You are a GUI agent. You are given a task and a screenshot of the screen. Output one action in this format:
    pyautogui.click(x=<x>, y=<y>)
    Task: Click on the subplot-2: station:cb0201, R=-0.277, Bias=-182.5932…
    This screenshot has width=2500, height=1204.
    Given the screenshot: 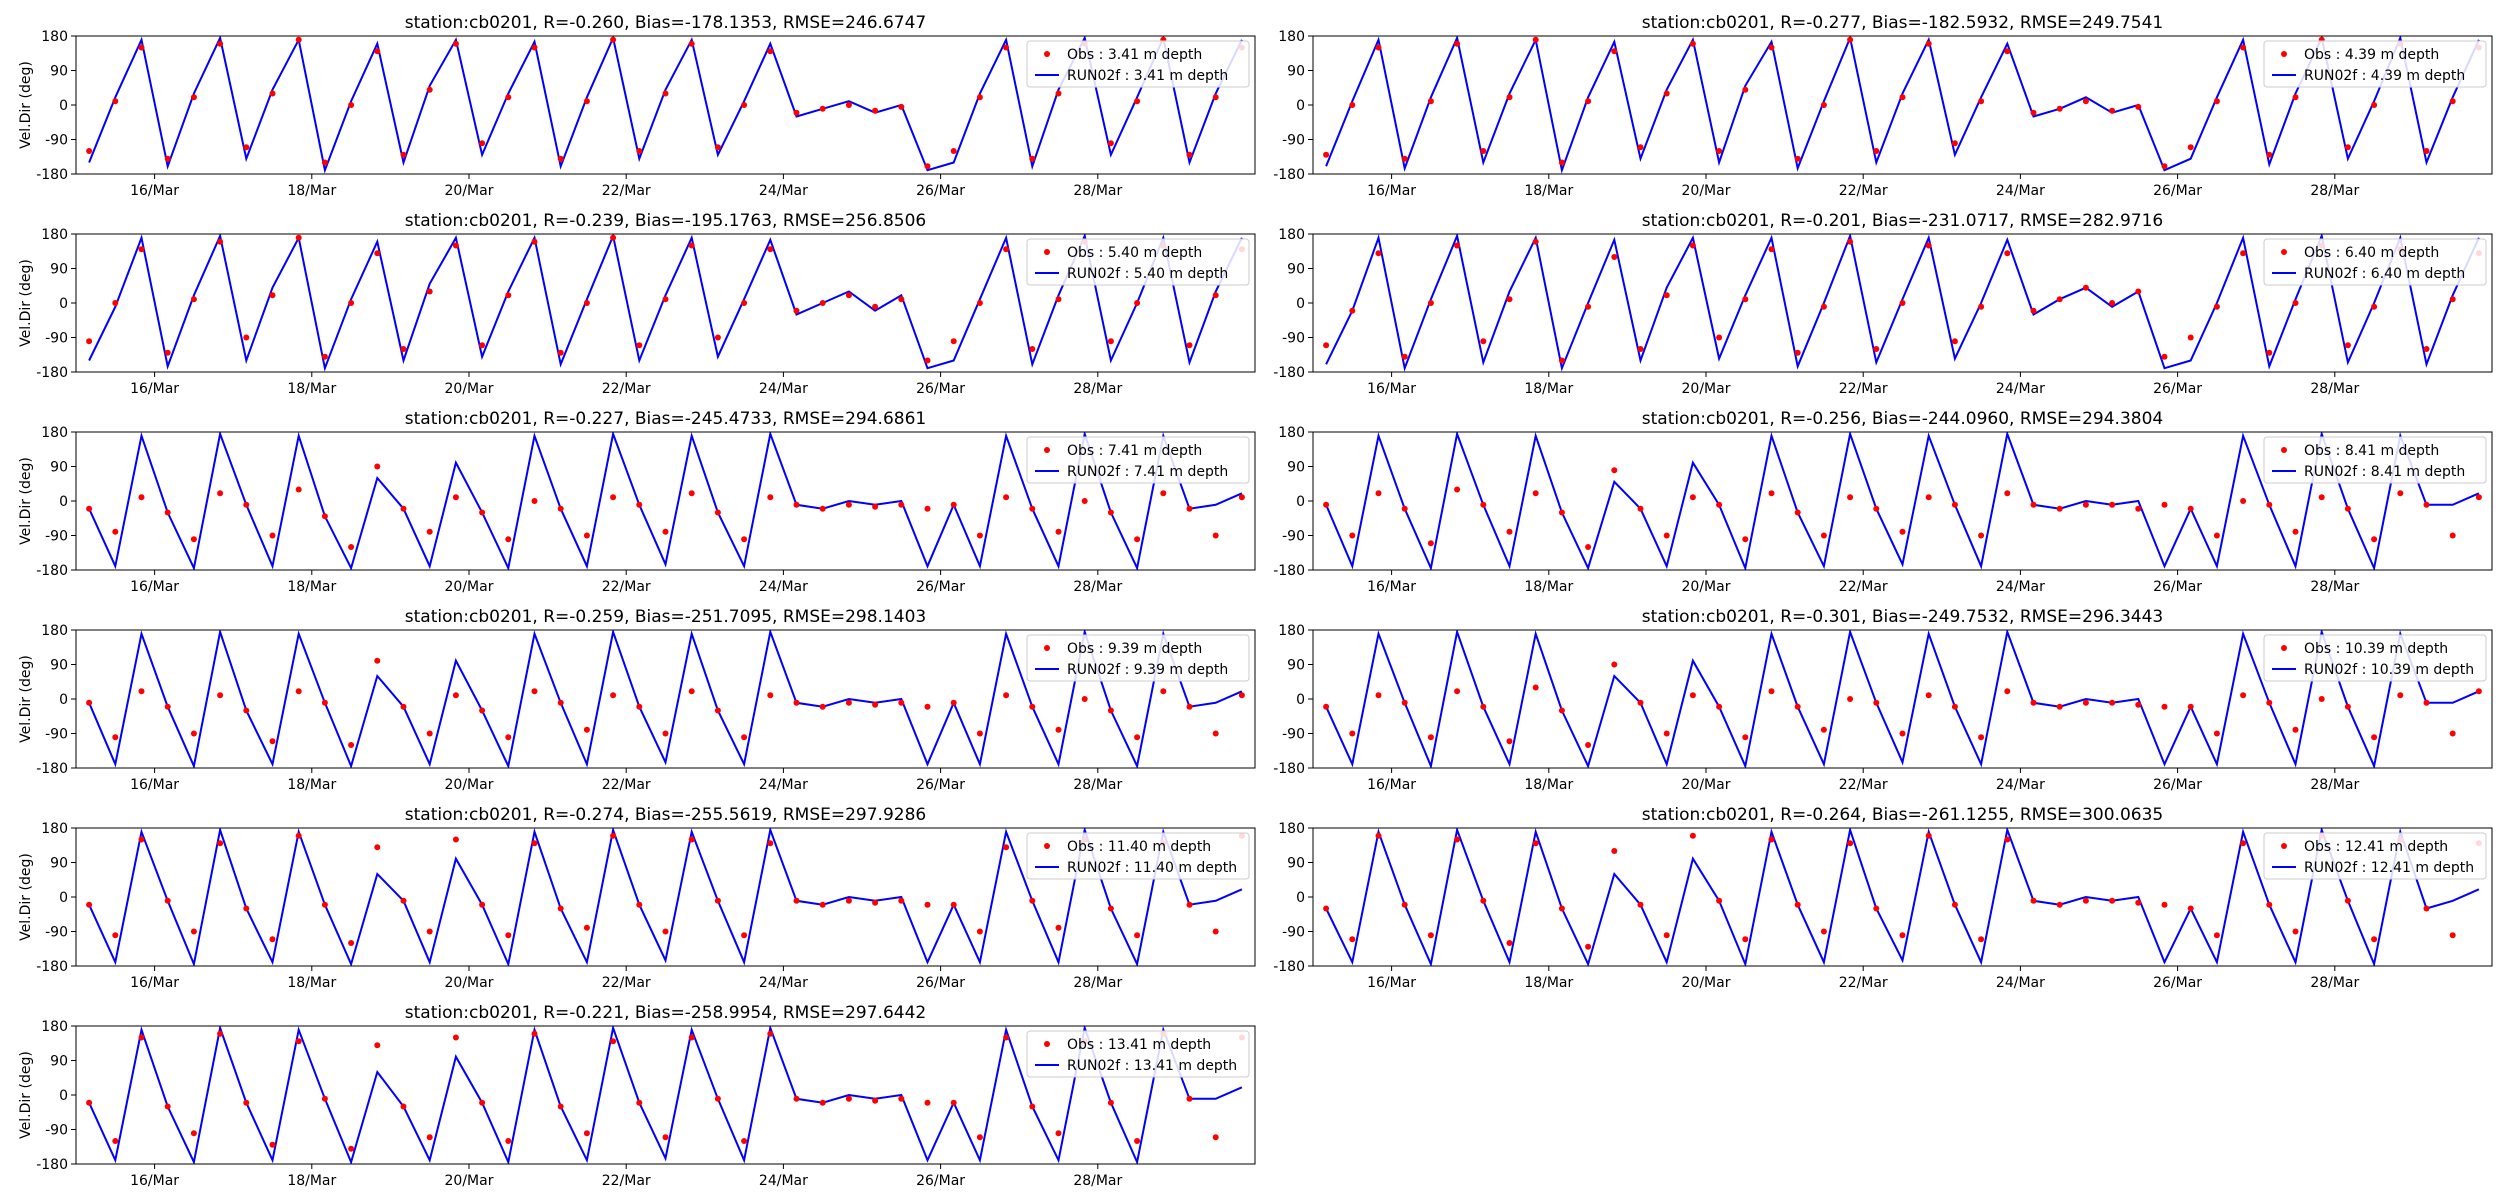 What is the action you would take?
    pyautogui.click(x=1883, y=106)
    